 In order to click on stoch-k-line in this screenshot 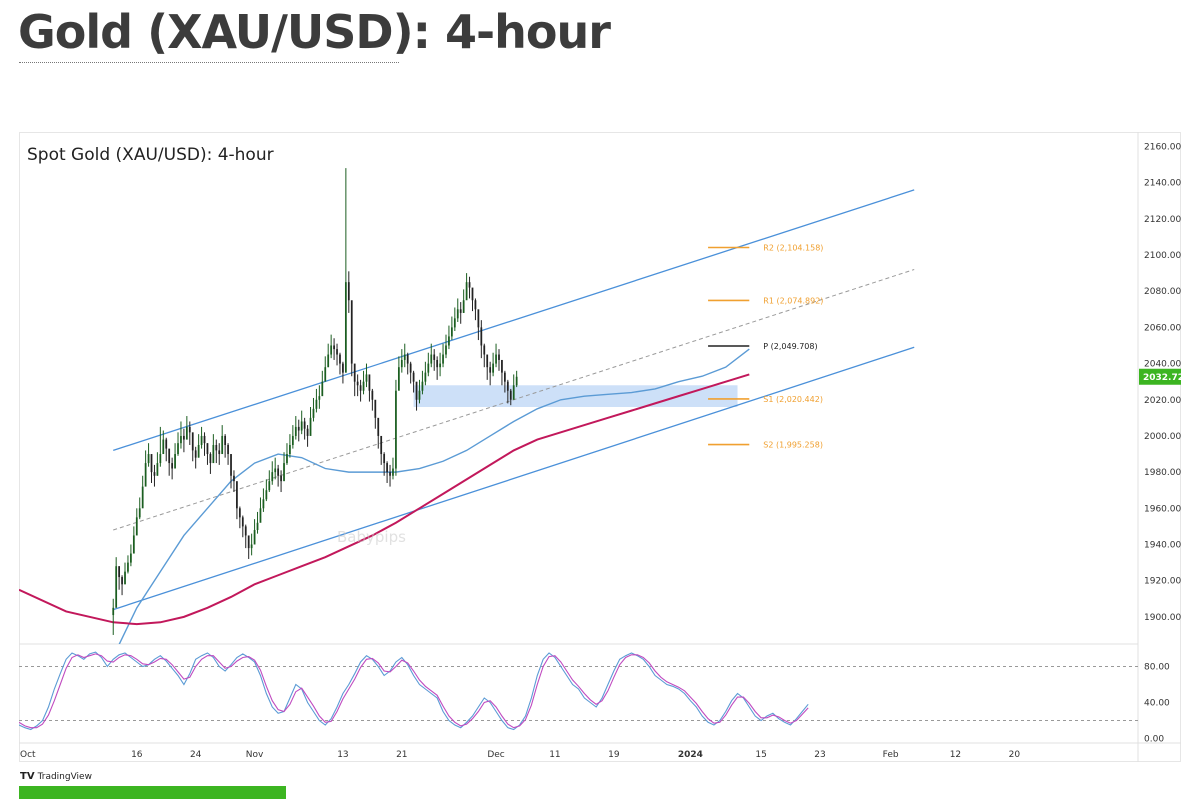, I will do `click(414, 691)`.